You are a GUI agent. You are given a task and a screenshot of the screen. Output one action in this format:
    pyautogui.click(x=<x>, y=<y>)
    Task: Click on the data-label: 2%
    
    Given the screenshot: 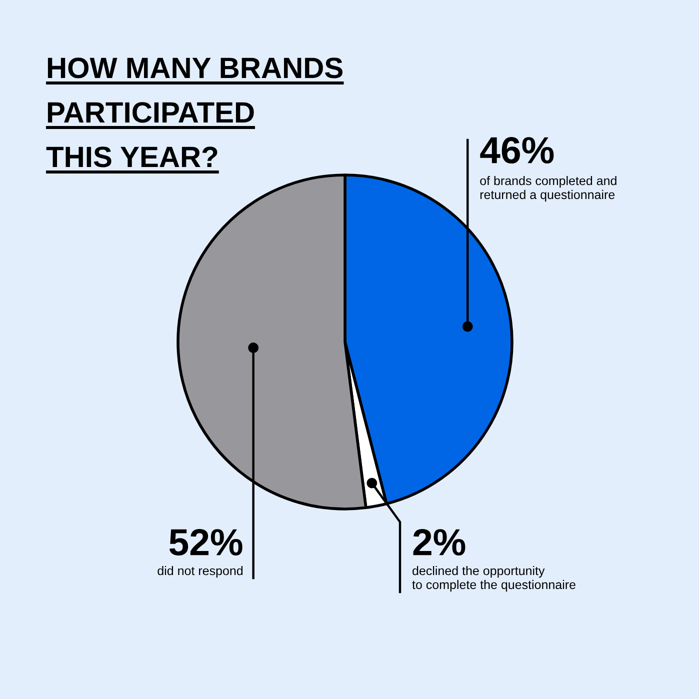 What is the action you would take?
    pyautogui.click(x=439, y=542)
    